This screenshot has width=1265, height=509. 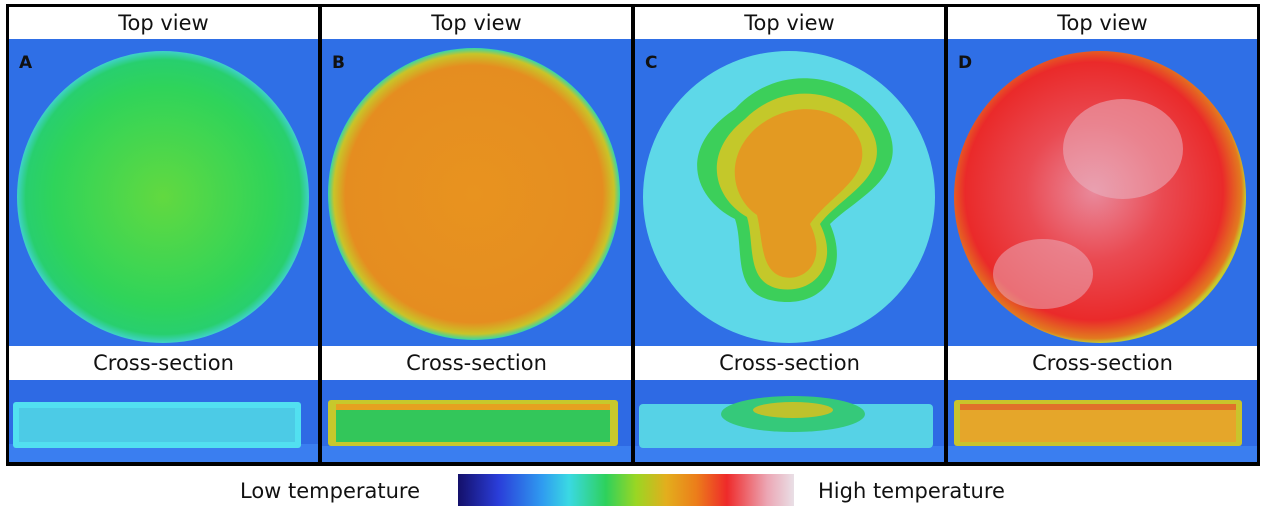 What do you see at coordinates (338, 63) in the screenshot?
I see `panel-b-letter: B` at bounding box center [338, 63].